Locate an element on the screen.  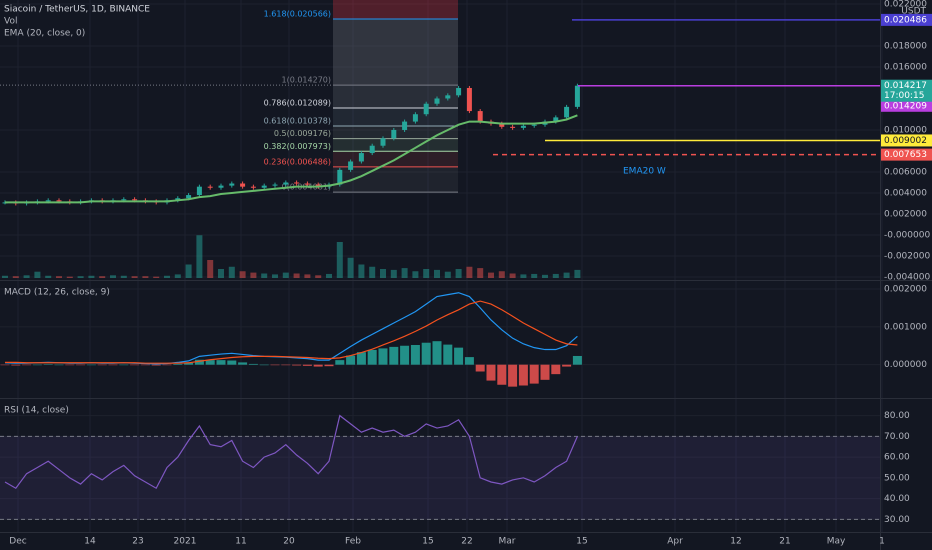
rsi-line is located at coordinates (291, 452).